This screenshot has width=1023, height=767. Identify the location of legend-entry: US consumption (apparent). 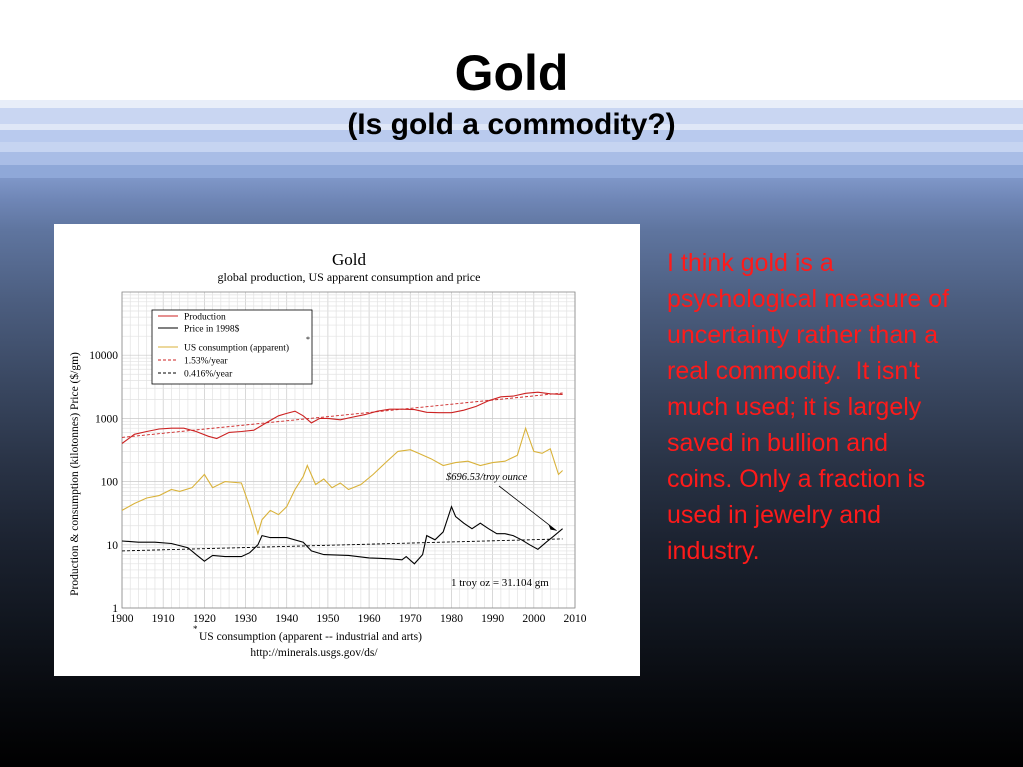
(236, 348).